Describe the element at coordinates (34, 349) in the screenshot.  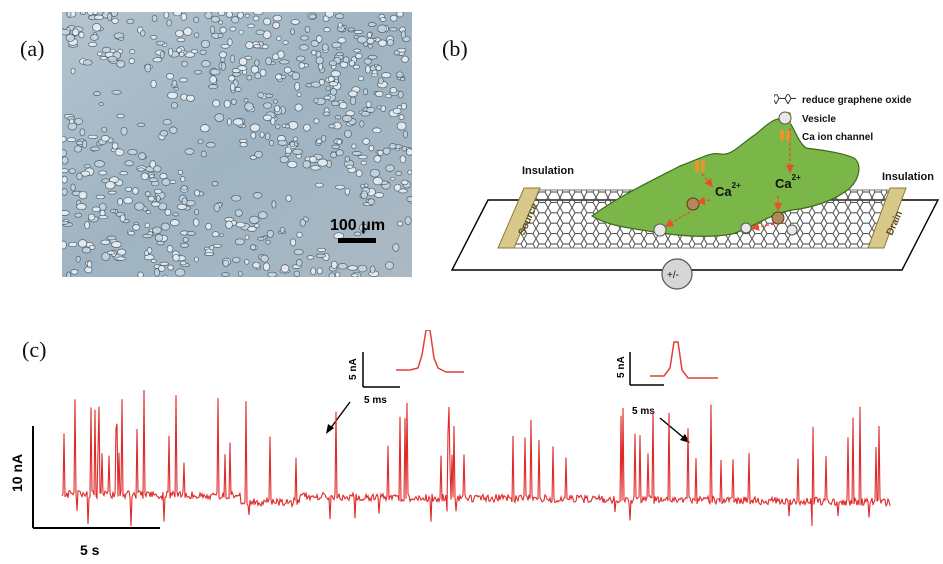
I see `panel-c-label: (c)` at that location.